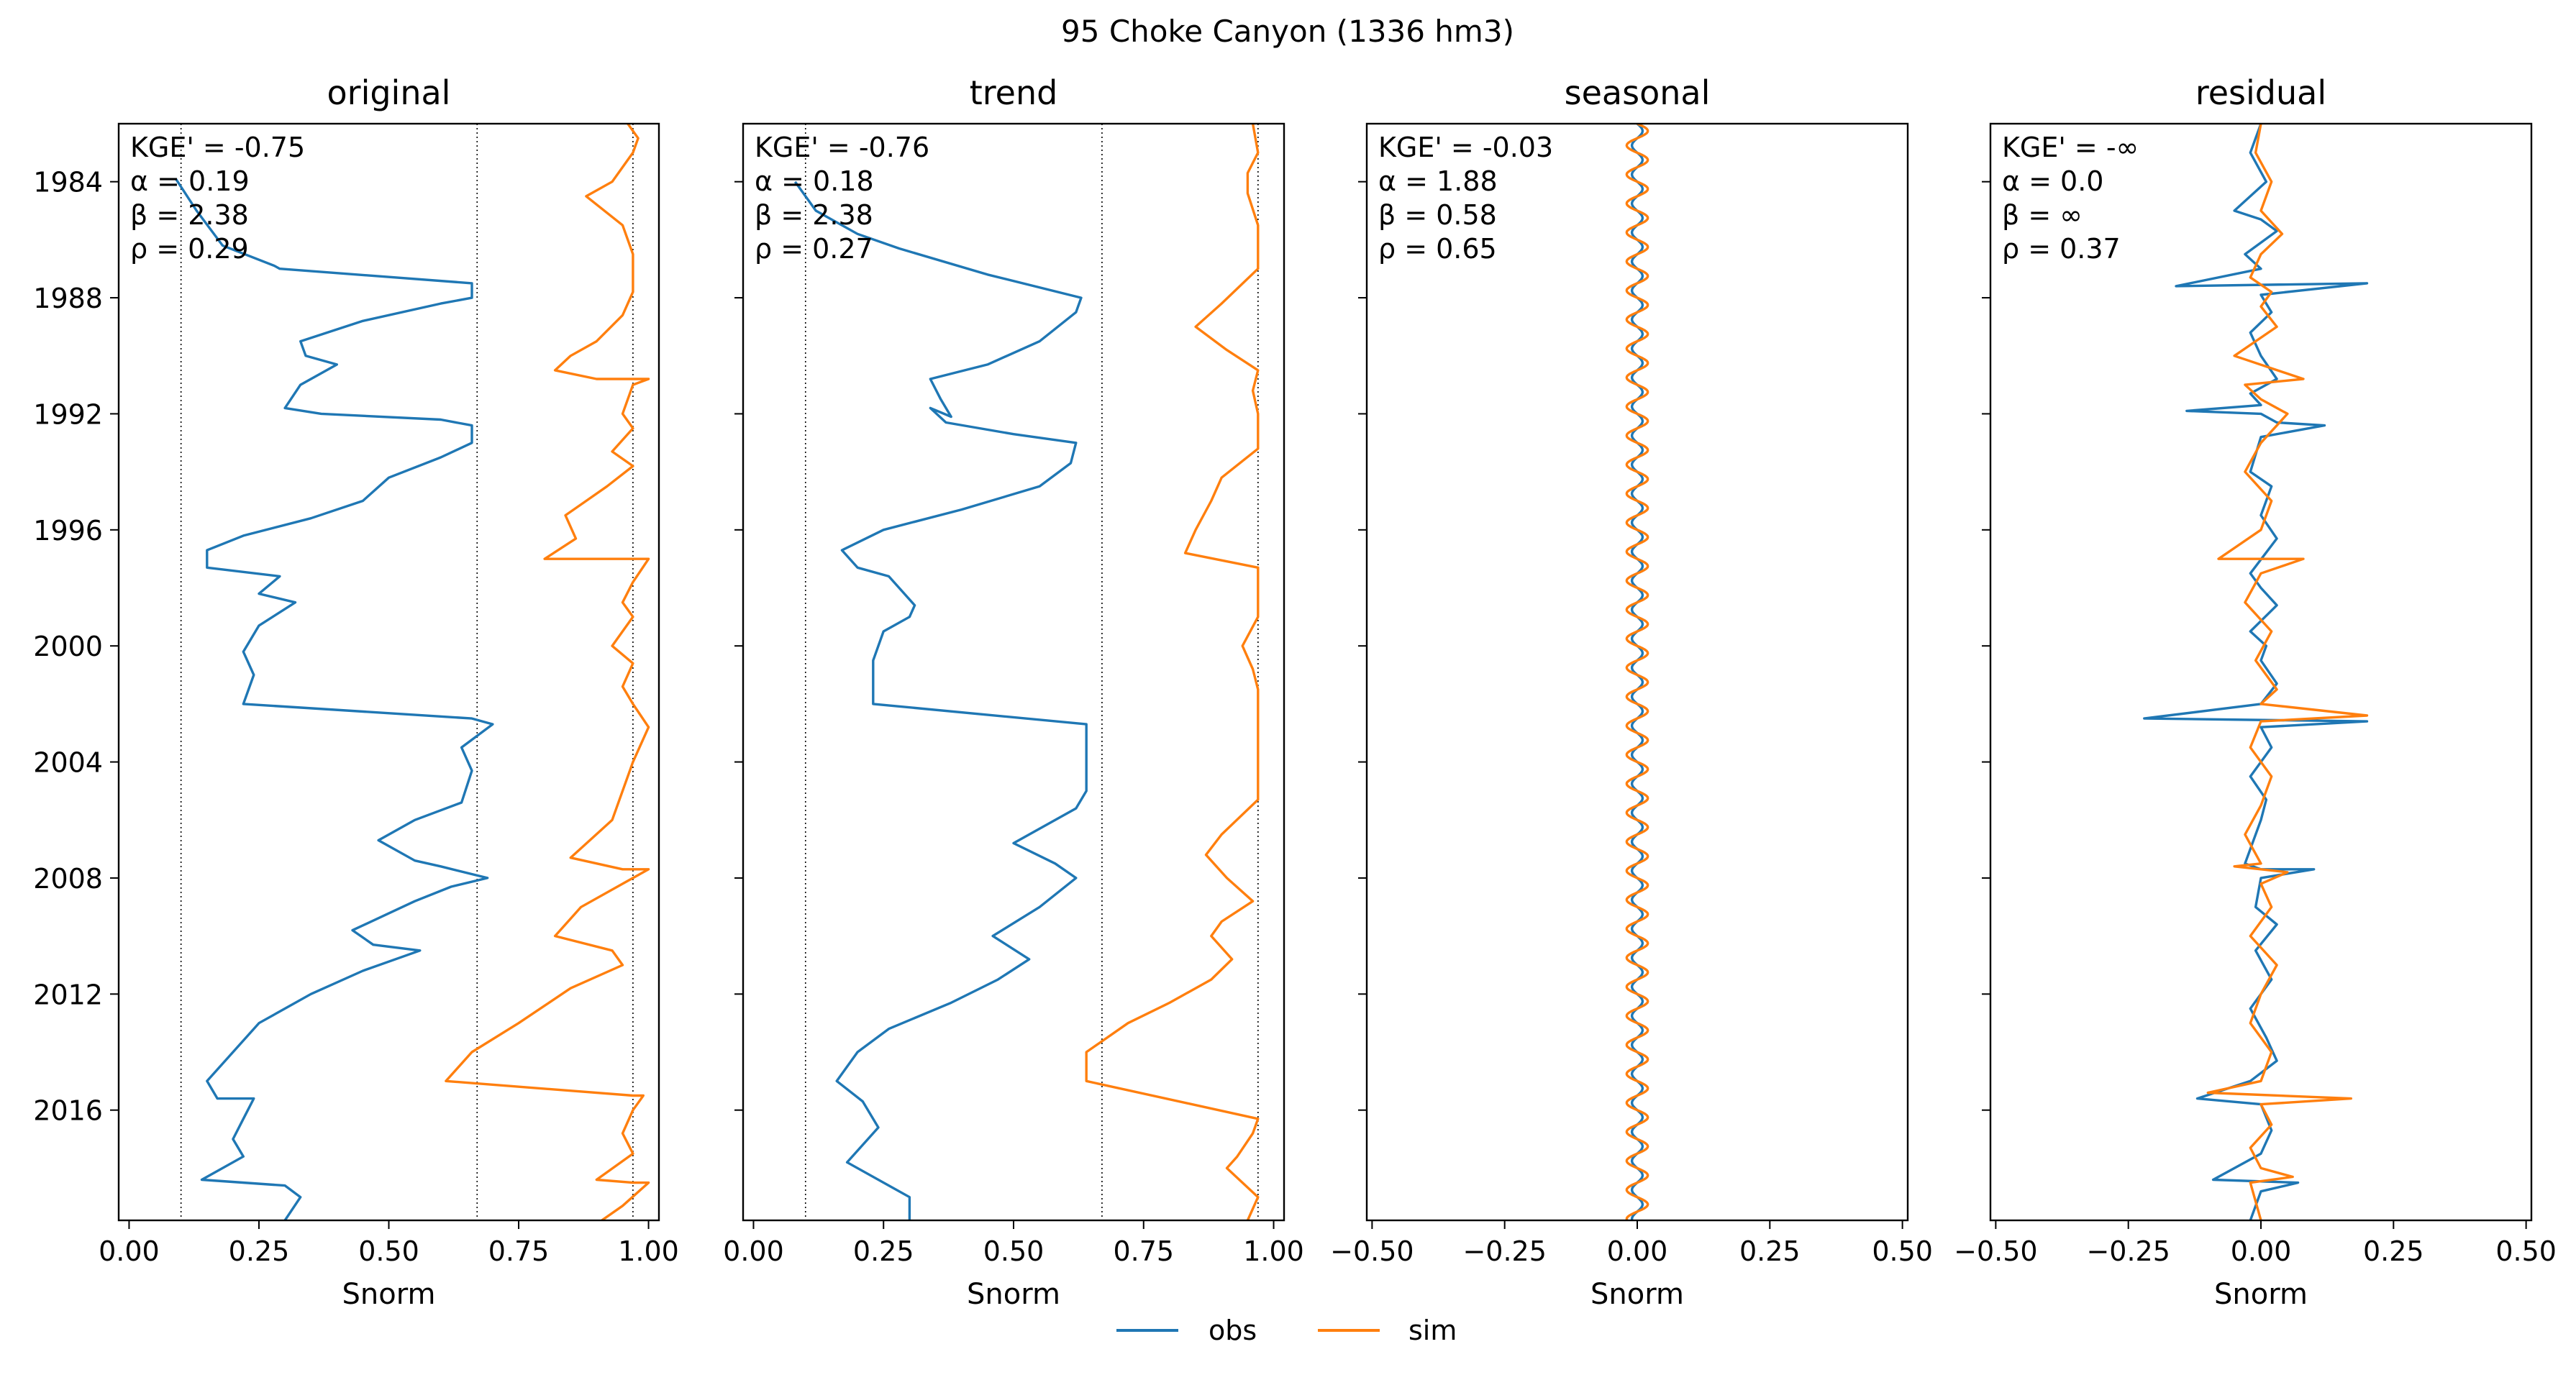  I want to click on stats-text: ρ = 0.27, so click(814, 249).